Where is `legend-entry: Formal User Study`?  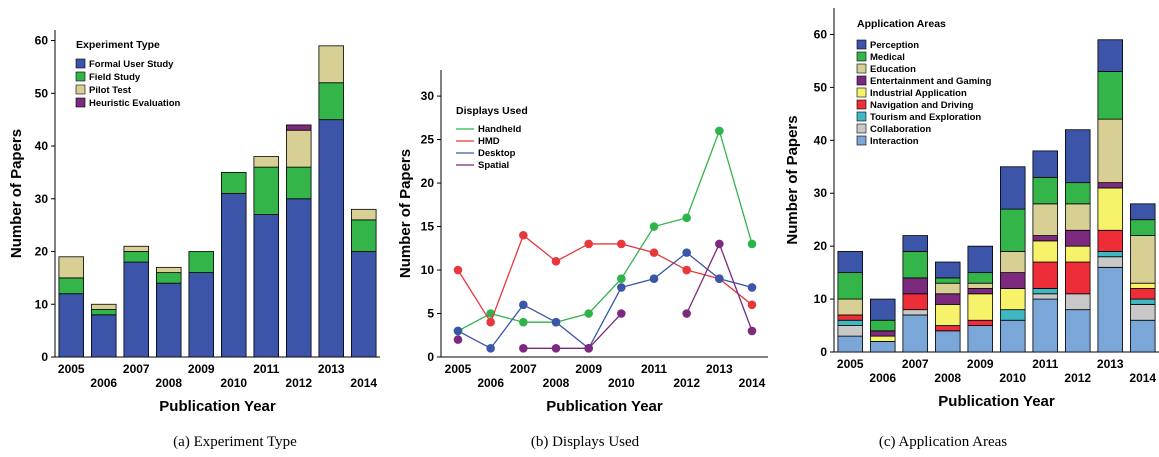
legend-entry: Formal User Study is located at coordinates (131, 64).